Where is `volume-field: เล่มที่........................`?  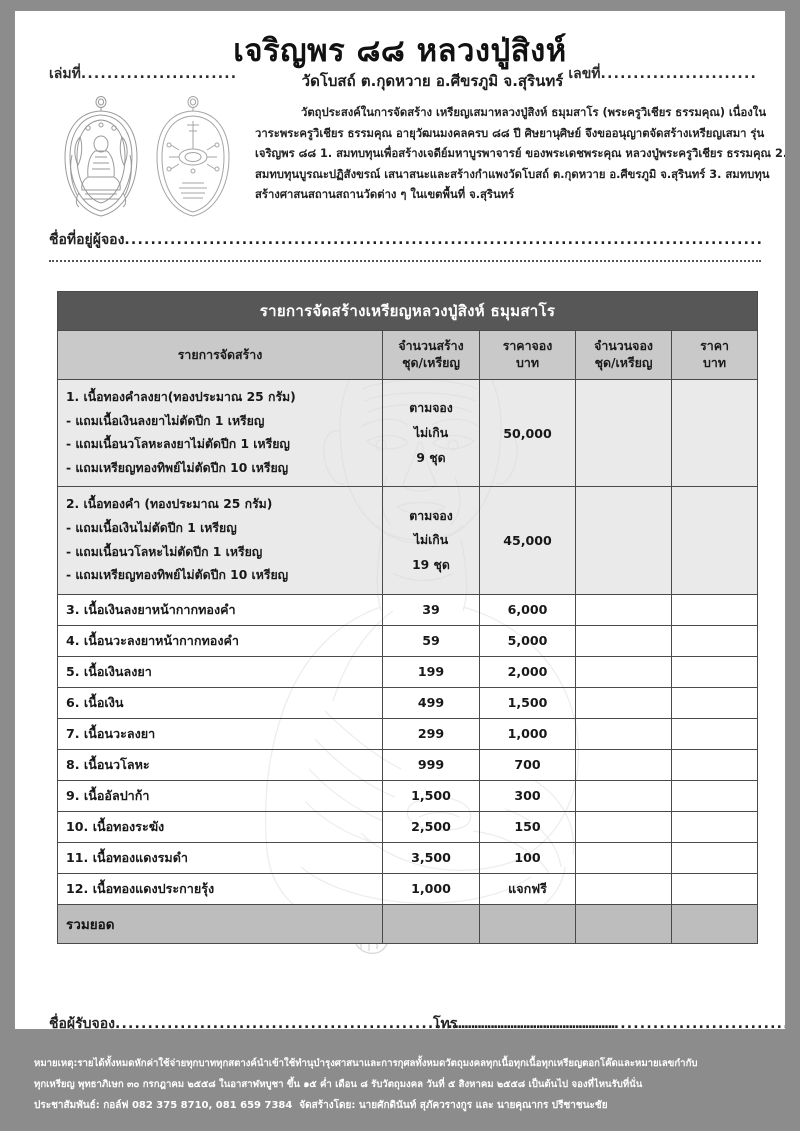
volume-field: เล่มที่........................ is located at coordinates (143, 74).